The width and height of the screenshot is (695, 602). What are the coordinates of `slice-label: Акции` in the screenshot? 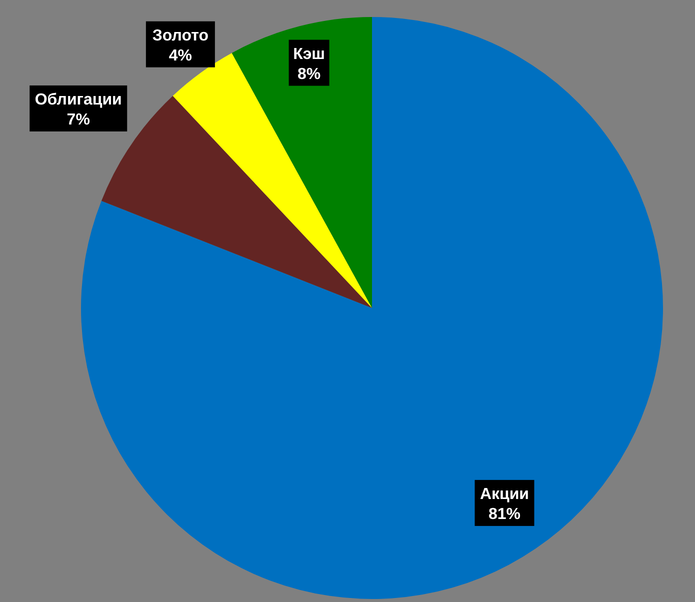 It's located at (505, 494).